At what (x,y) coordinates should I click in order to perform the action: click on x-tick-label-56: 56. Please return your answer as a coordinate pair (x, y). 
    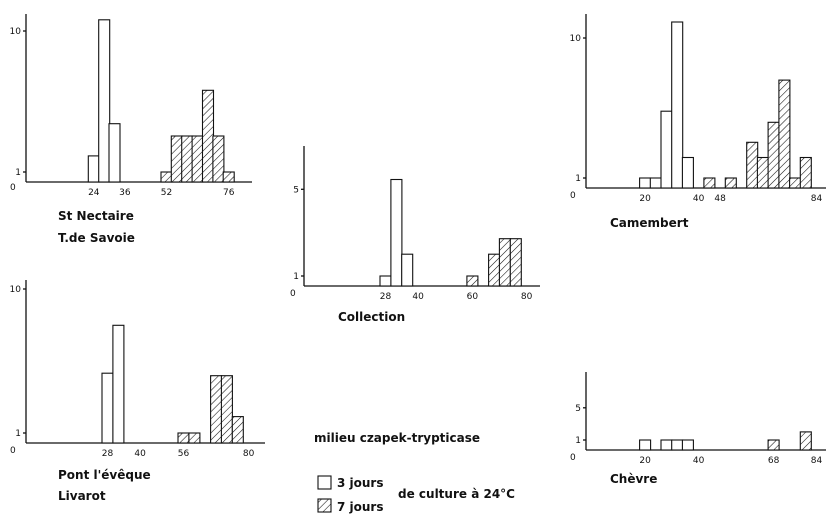
    Looking at the image, I should click on (184, 454).